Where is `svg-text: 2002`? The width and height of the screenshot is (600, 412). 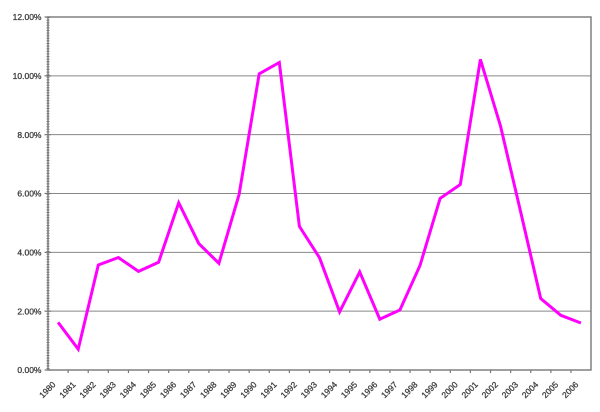
svg-text: 2002 is located at coordinates (490, 389).